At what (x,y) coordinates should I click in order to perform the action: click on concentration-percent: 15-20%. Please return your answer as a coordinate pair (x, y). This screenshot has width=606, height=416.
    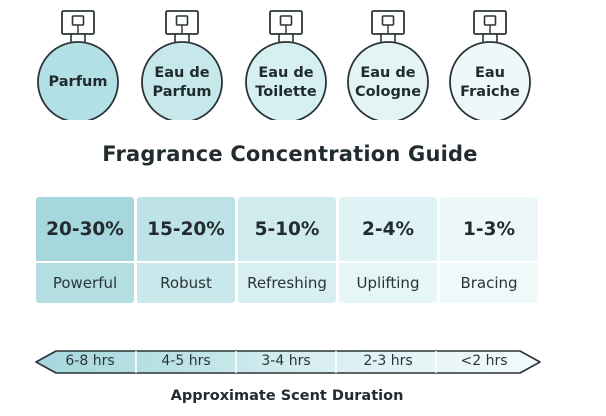
    Looking at the image, I should click on (186, 229).